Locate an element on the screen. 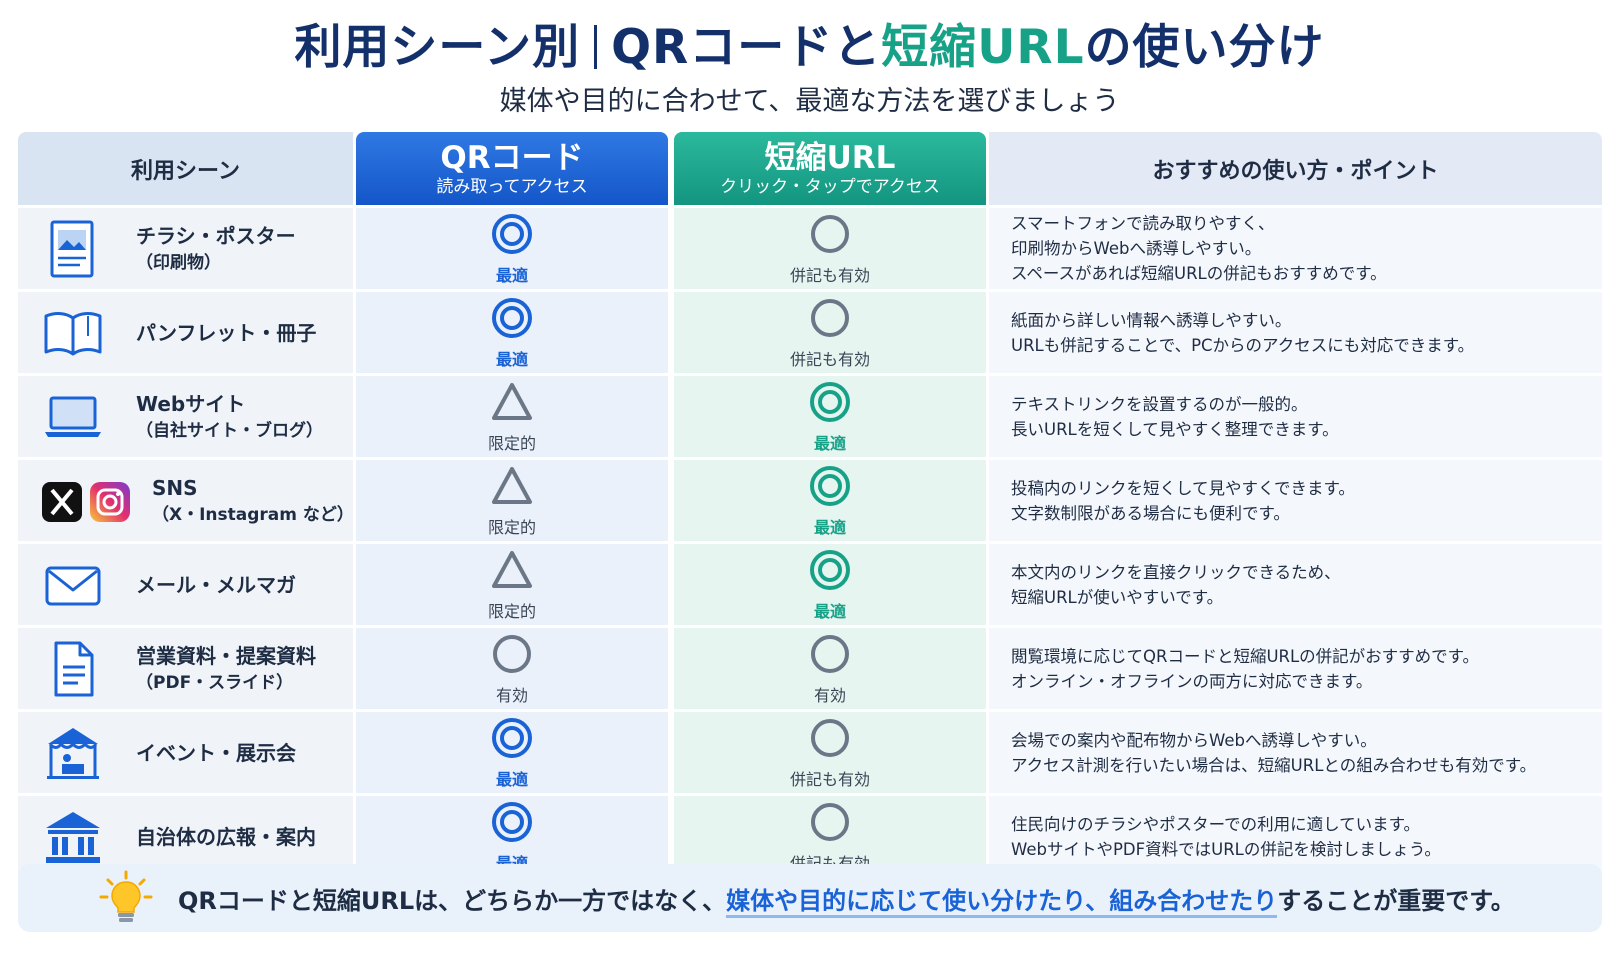 Image resolution: width=1619 pixels, height=971 pixels. scene-cell: 営業資料・提案資料 （PDF・スライド） is located at coordinates (185, 670).